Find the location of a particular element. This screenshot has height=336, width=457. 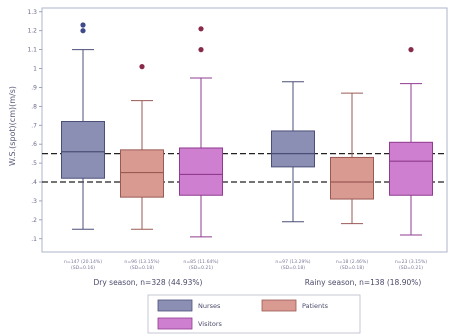

y-tick-label: .6 is located at coordinates (34, 144).